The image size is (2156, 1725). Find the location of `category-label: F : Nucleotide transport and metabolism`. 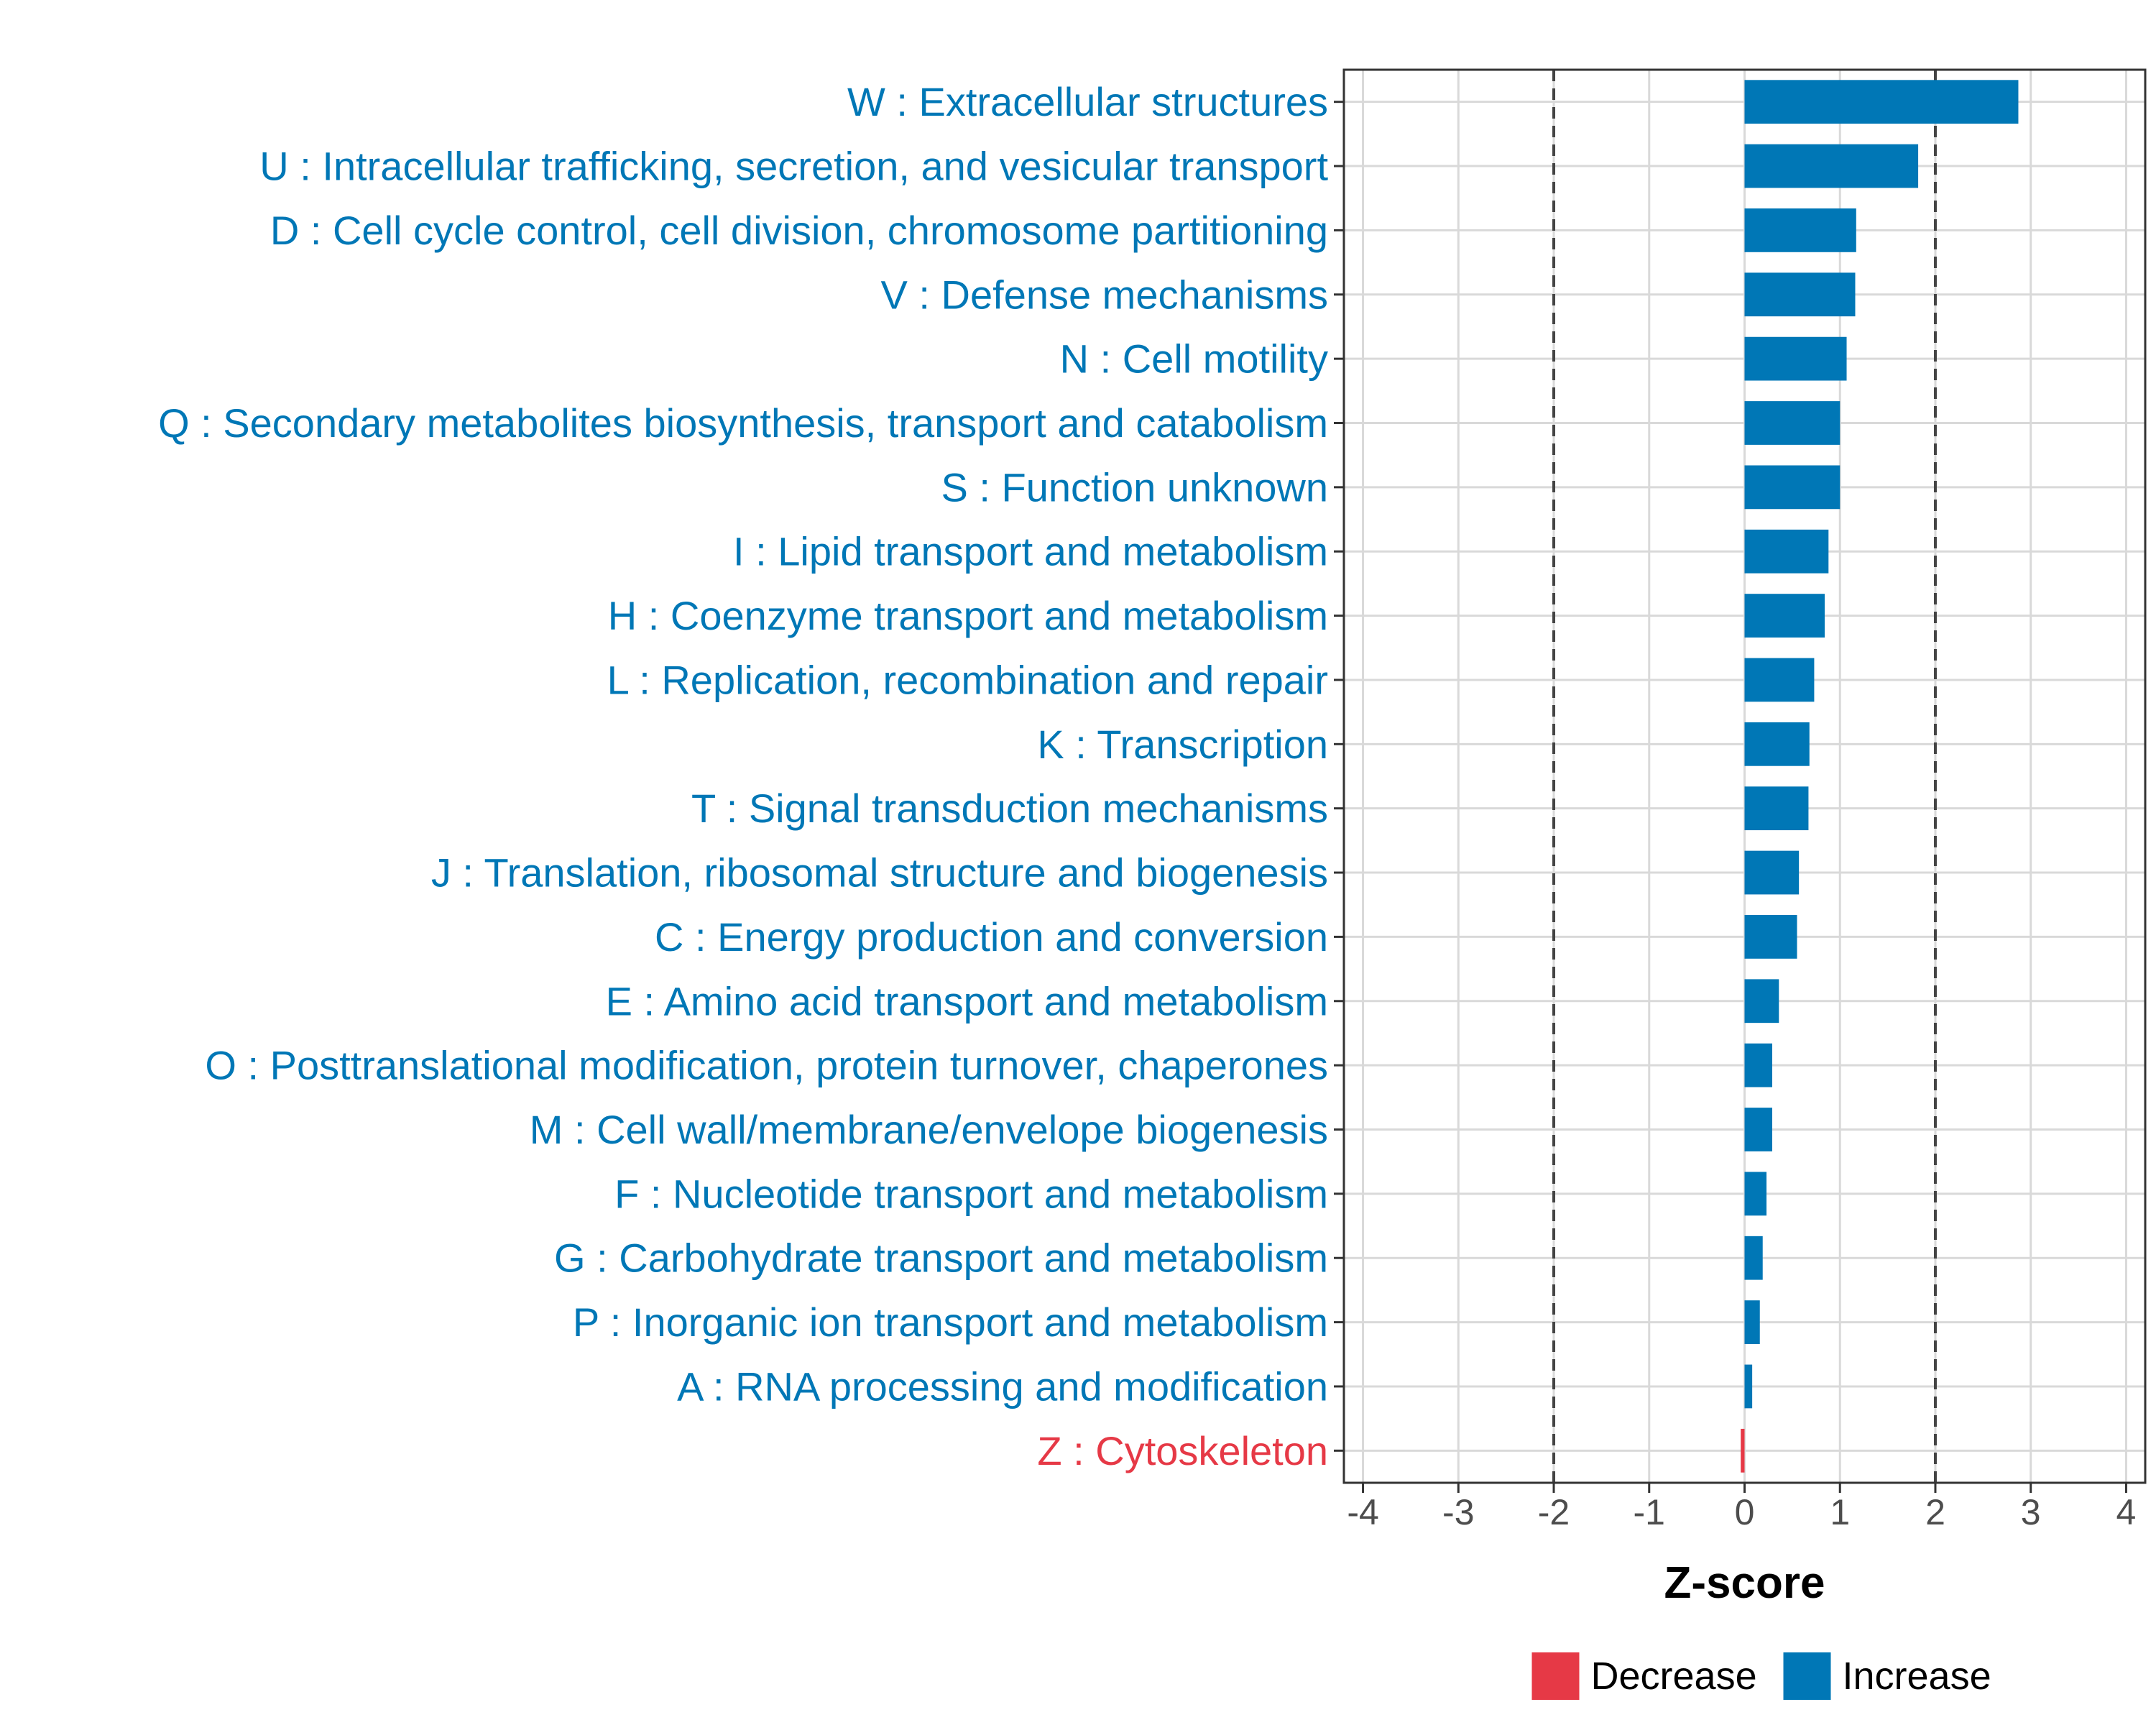

category-label: F : Nucleotide transport and metabolism is located at coordinates (971, 1193).